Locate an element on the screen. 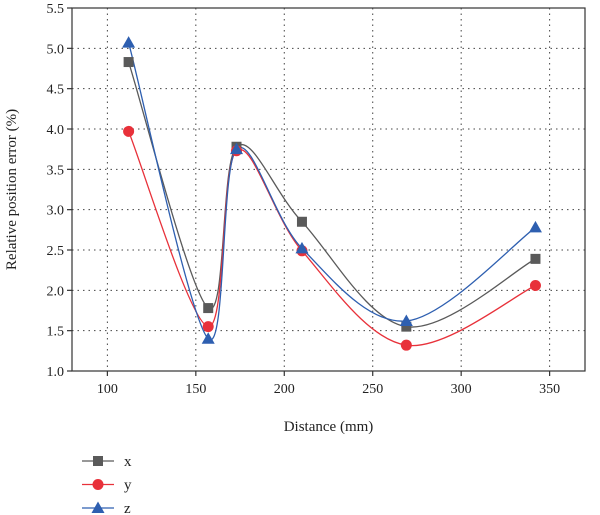 This screenshot has width=600, height=515. y-tick-label: 5.5 is located at coordinates (56, 9).